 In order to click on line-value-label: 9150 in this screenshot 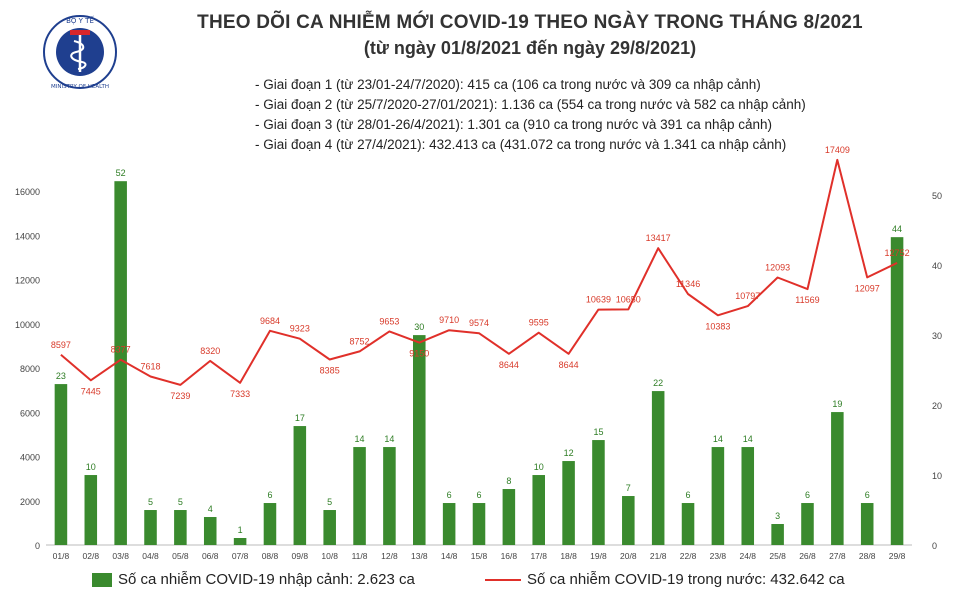, I will do `click(419, 354)`.